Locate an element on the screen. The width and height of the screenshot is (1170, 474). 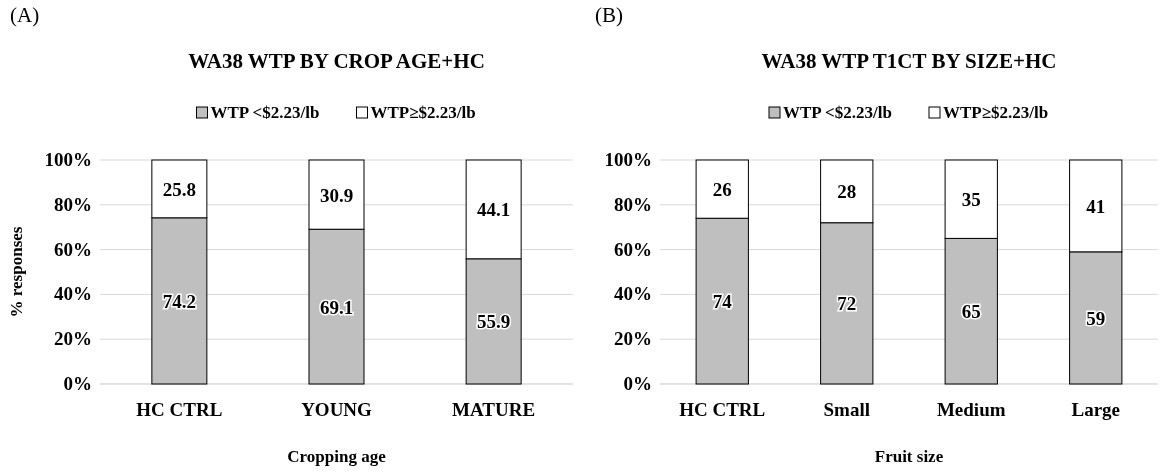
x-tick-label: MATURE is located at coordinates (494, 409).